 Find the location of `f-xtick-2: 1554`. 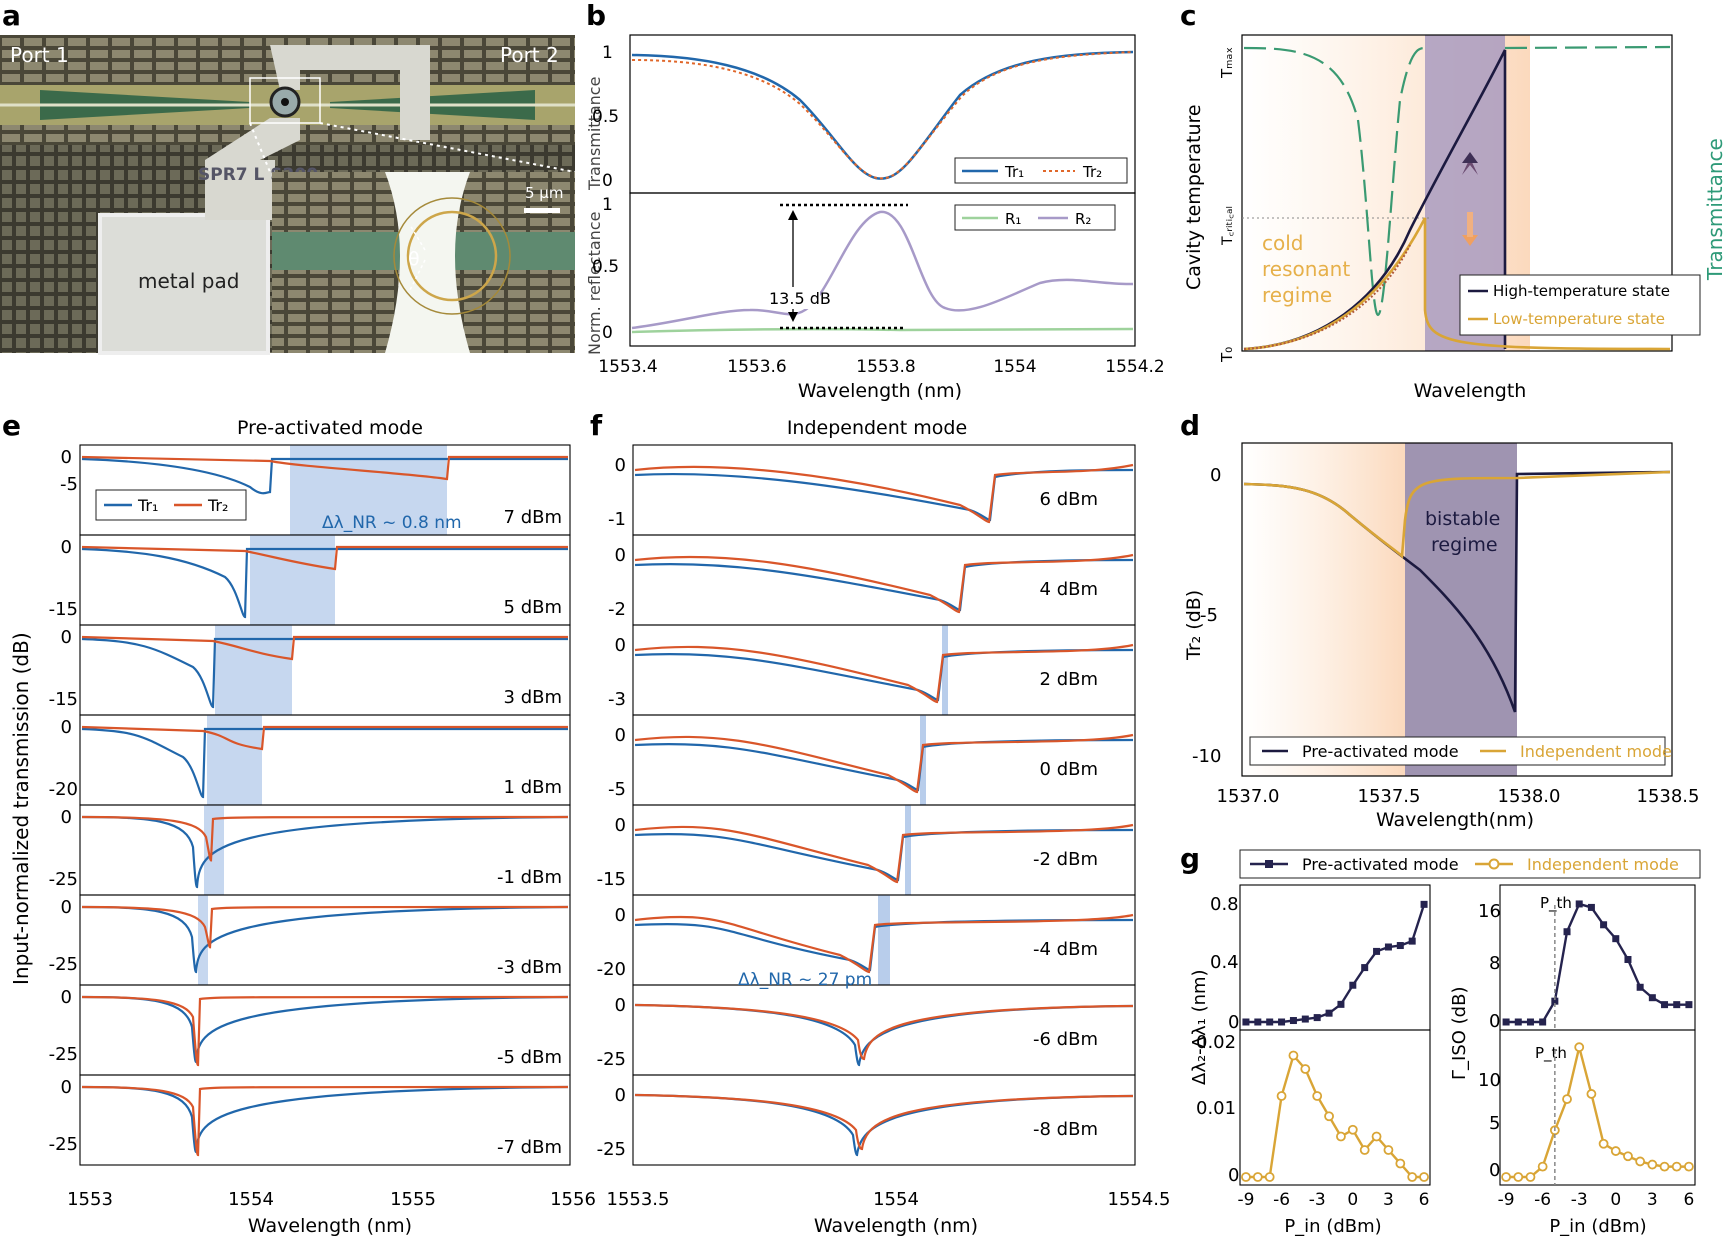

f-xtick-2: 1554 is located at coordinates (896, 1199).